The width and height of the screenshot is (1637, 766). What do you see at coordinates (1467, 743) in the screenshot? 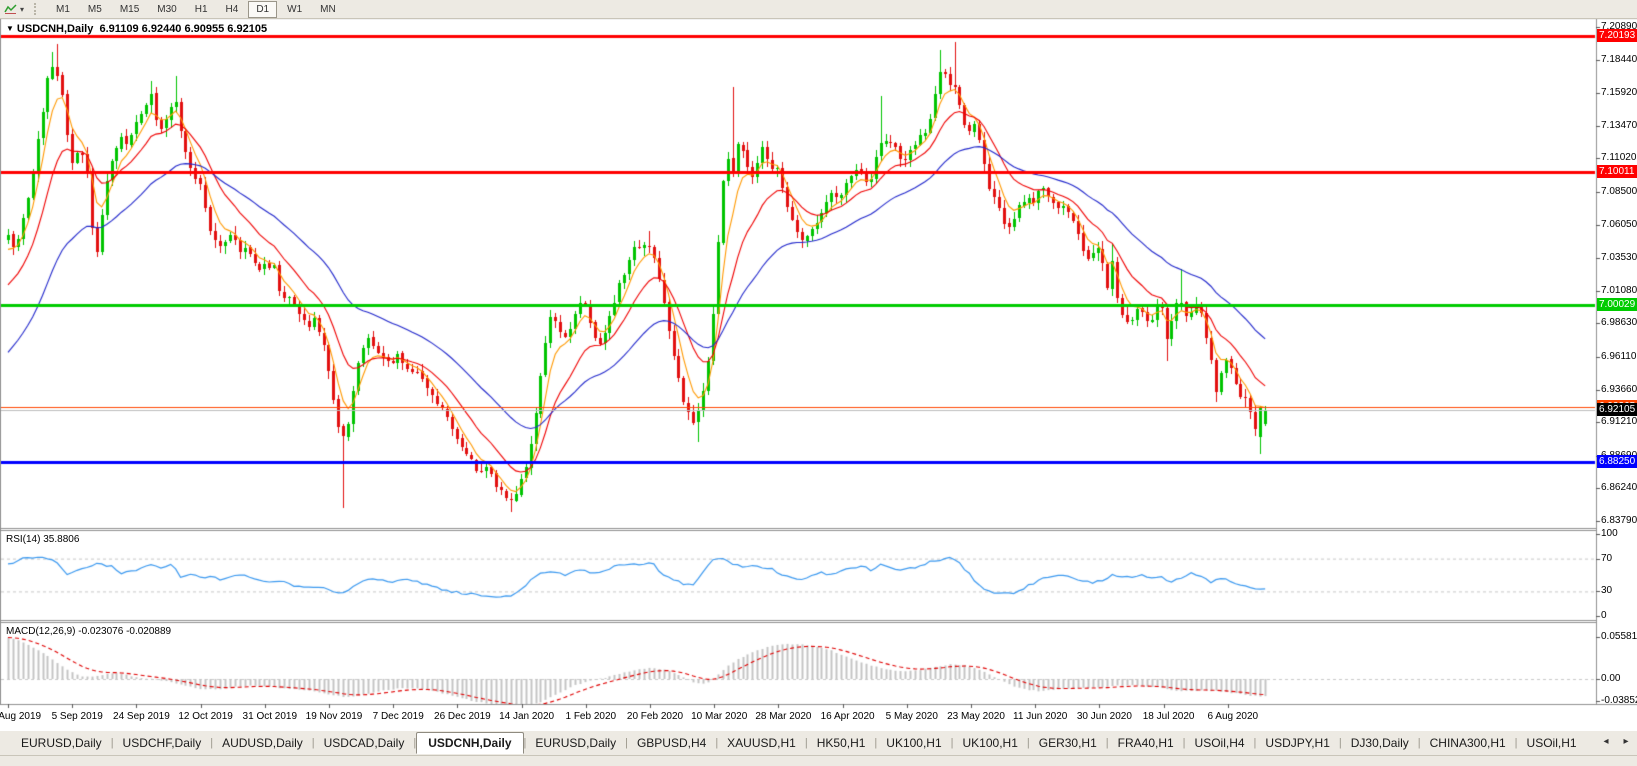
I see `tab-china300-h1: CHINA300,H1` at bounding box center [1467, 743].